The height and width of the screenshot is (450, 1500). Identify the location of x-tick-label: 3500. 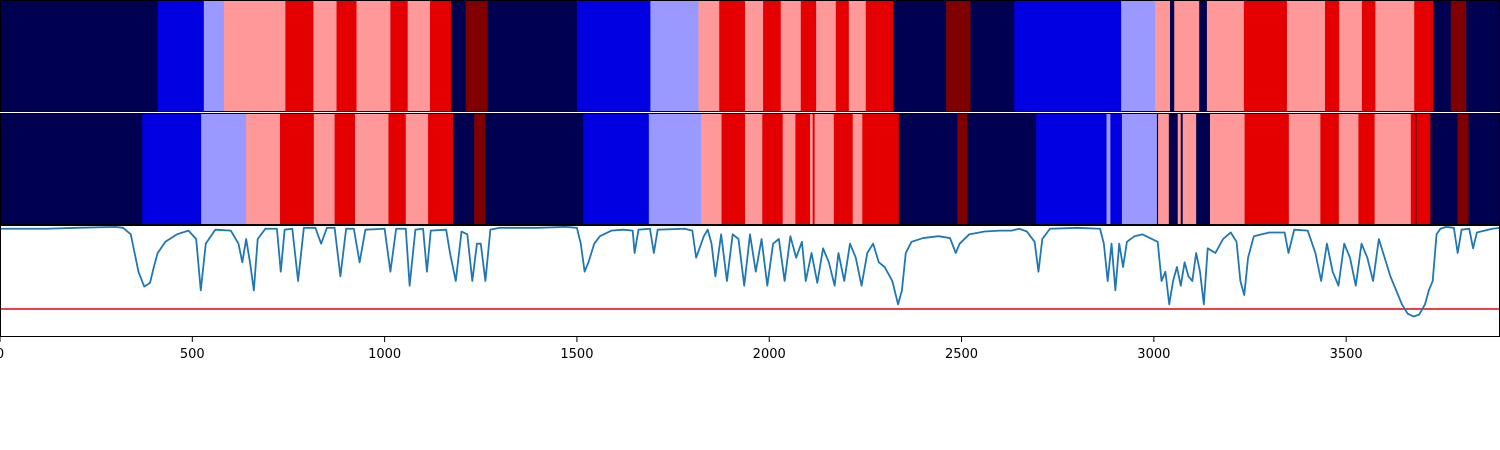
(1346, 354).